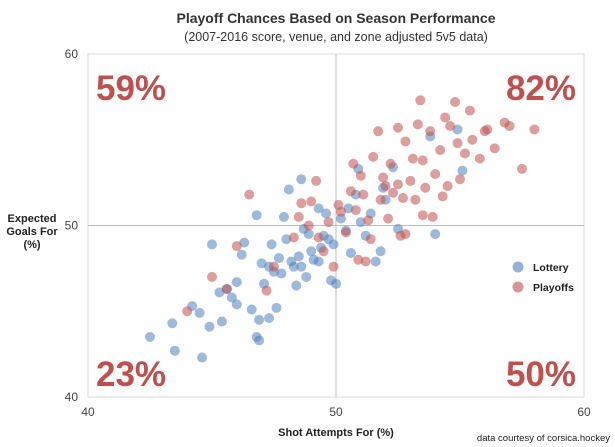 This screenshot has width=615, height=447. I want to click on y-tick-label: 50, so click(72, 226).